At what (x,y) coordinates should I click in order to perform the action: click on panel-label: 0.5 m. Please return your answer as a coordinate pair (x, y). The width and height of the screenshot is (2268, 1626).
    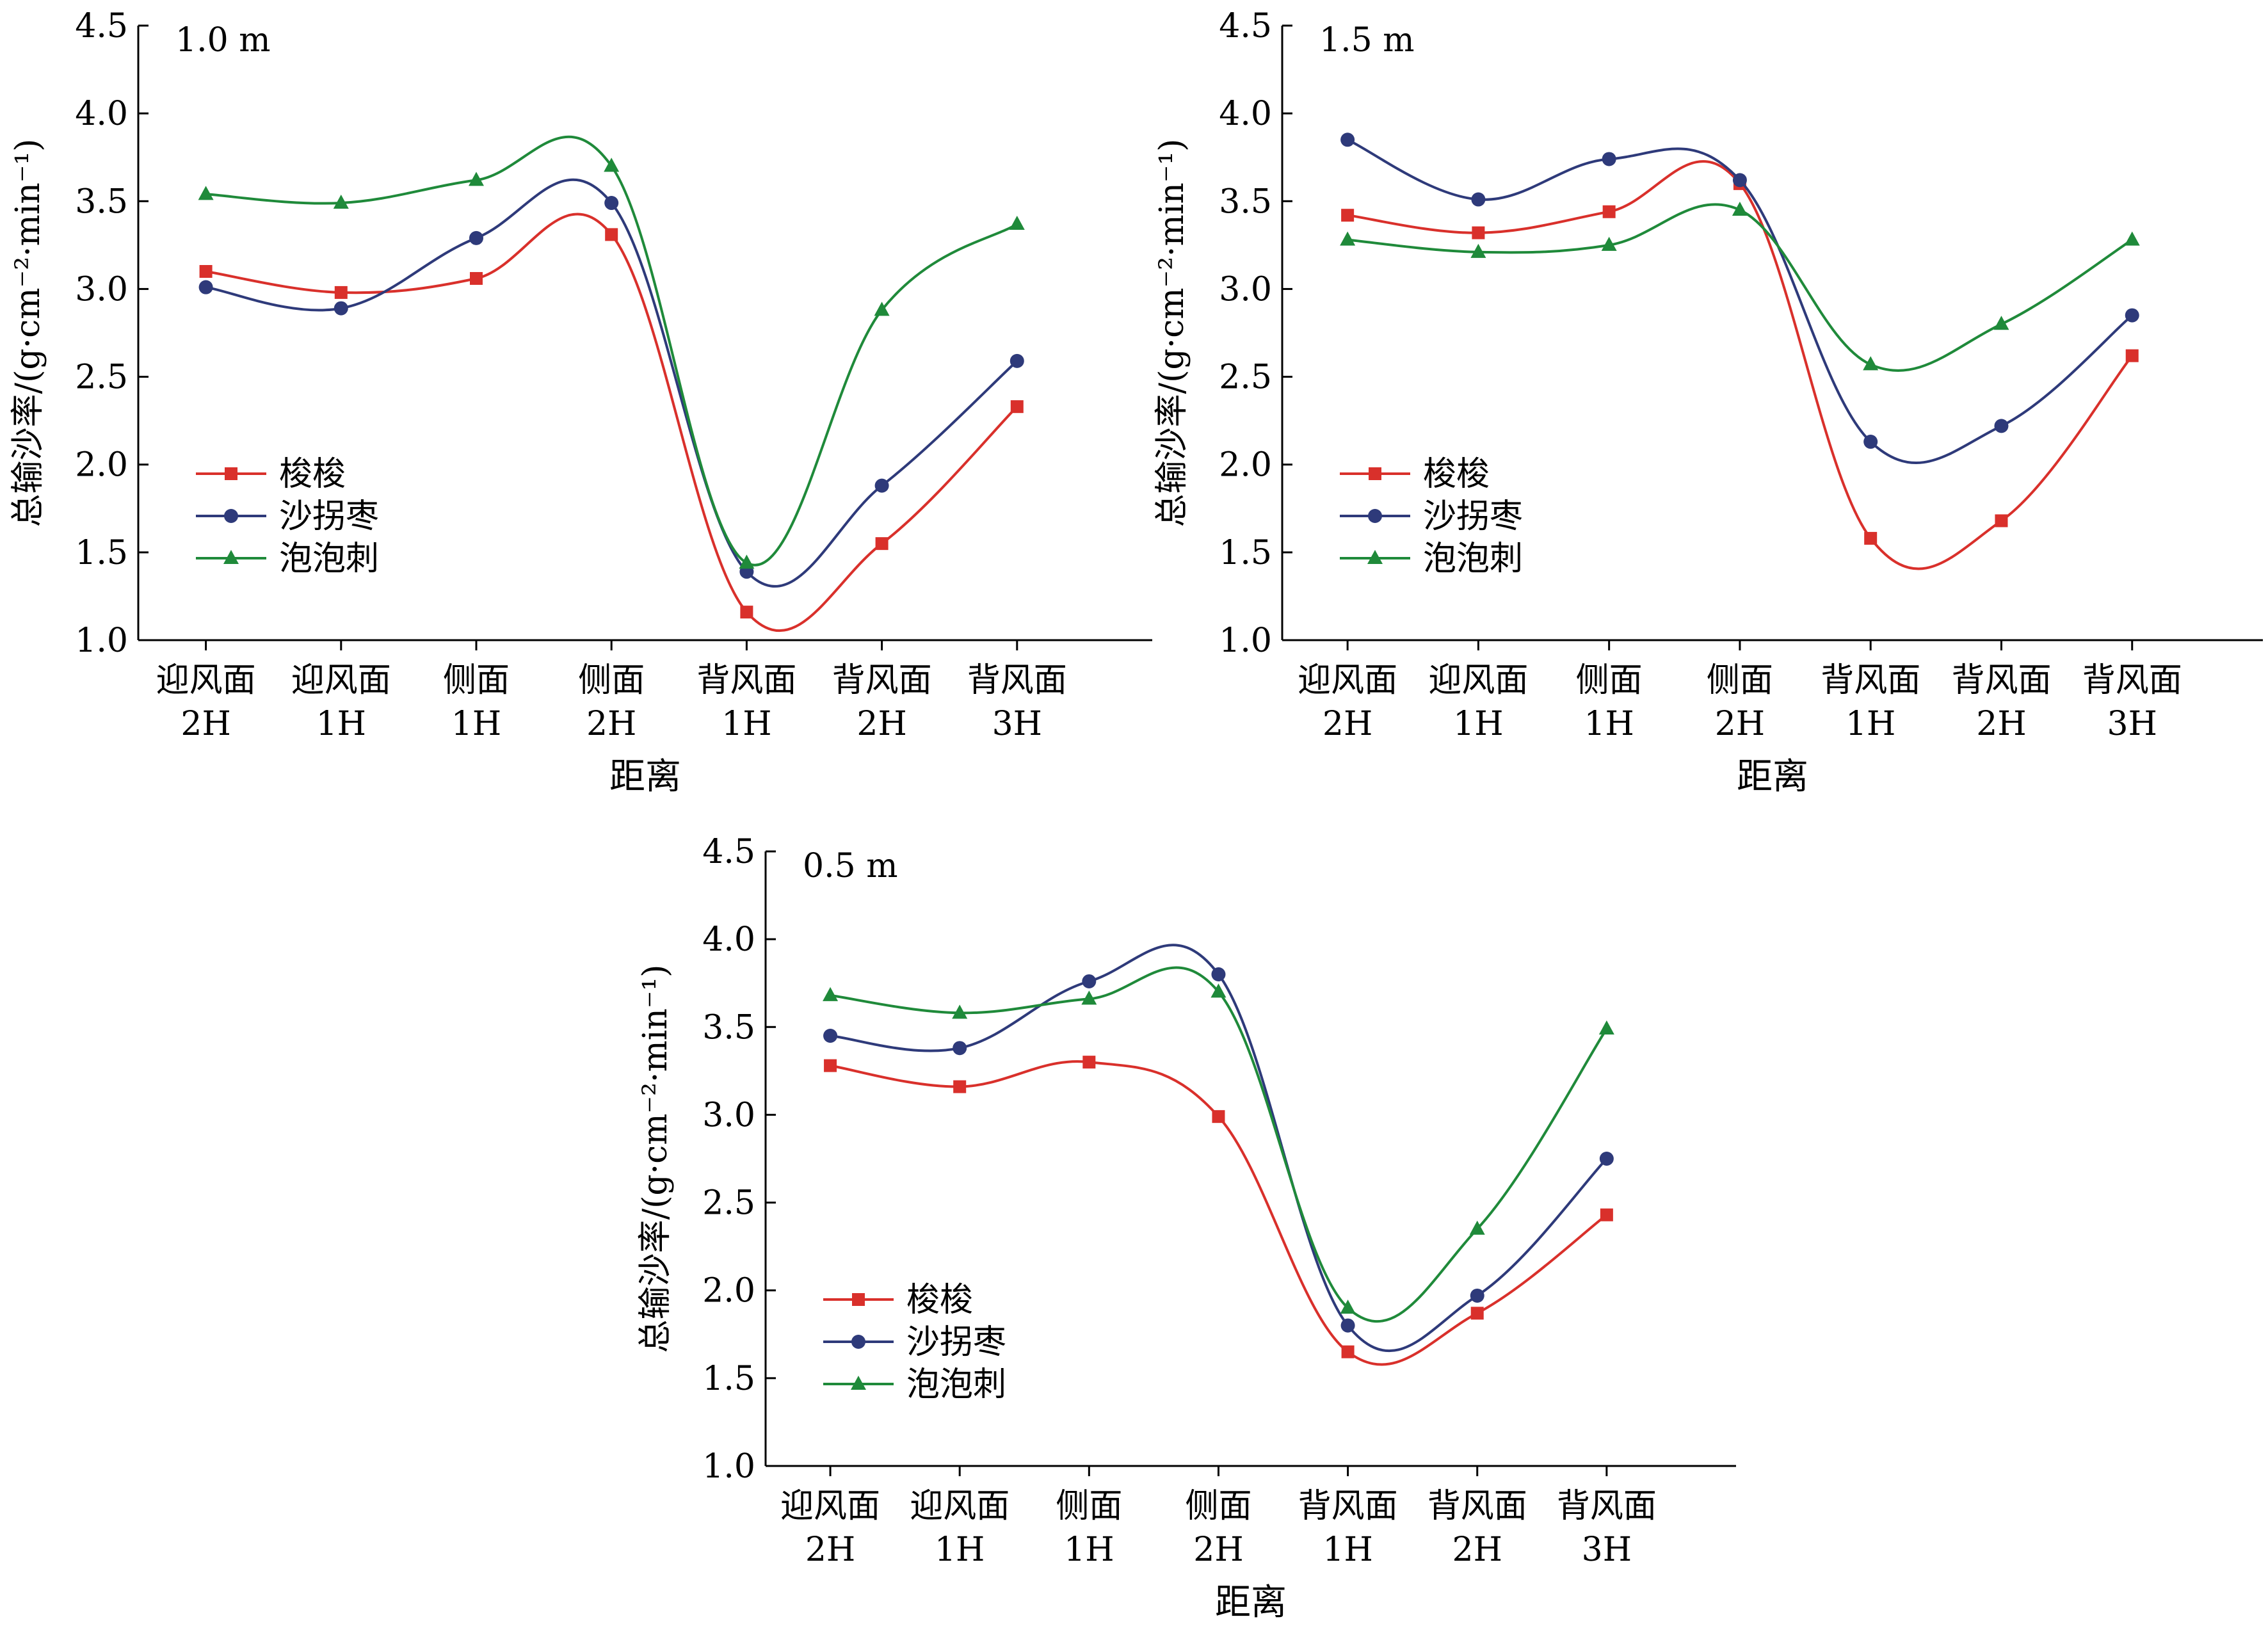
    Looking at the image, I should click on (850, 866).